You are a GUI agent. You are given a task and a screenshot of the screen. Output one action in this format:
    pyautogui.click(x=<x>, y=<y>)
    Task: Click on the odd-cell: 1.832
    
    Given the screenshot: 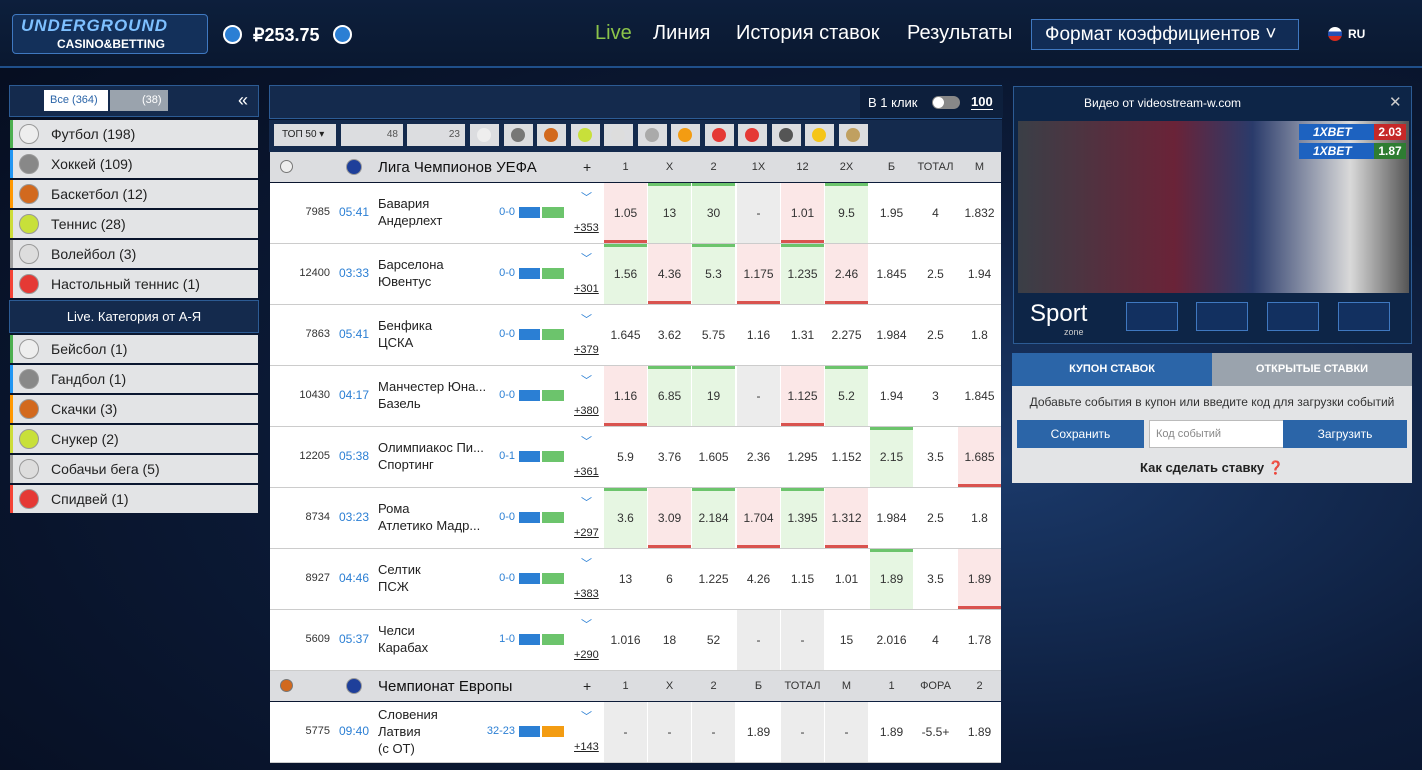 What is the action you would take?
    pyautogui.click(x=979, y=213)
    